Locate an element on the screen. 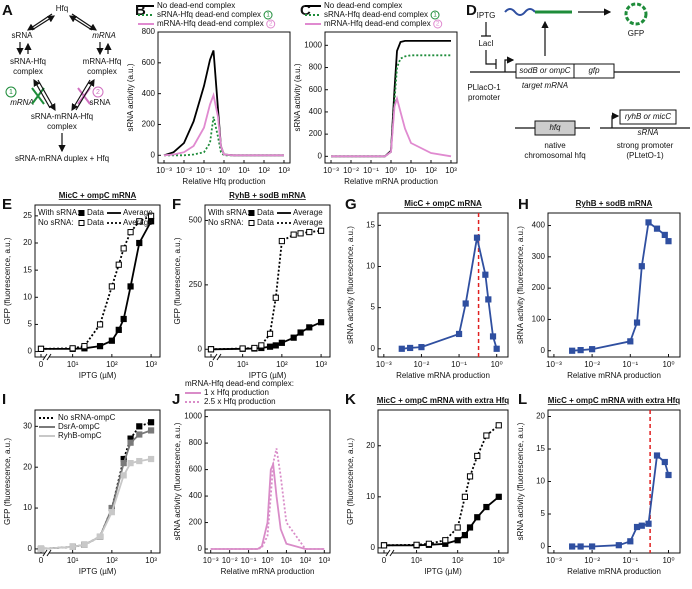 Image resolution: width=692 pixels, height=589 pixels. panel-label: D is located at coordinates (471, 10).